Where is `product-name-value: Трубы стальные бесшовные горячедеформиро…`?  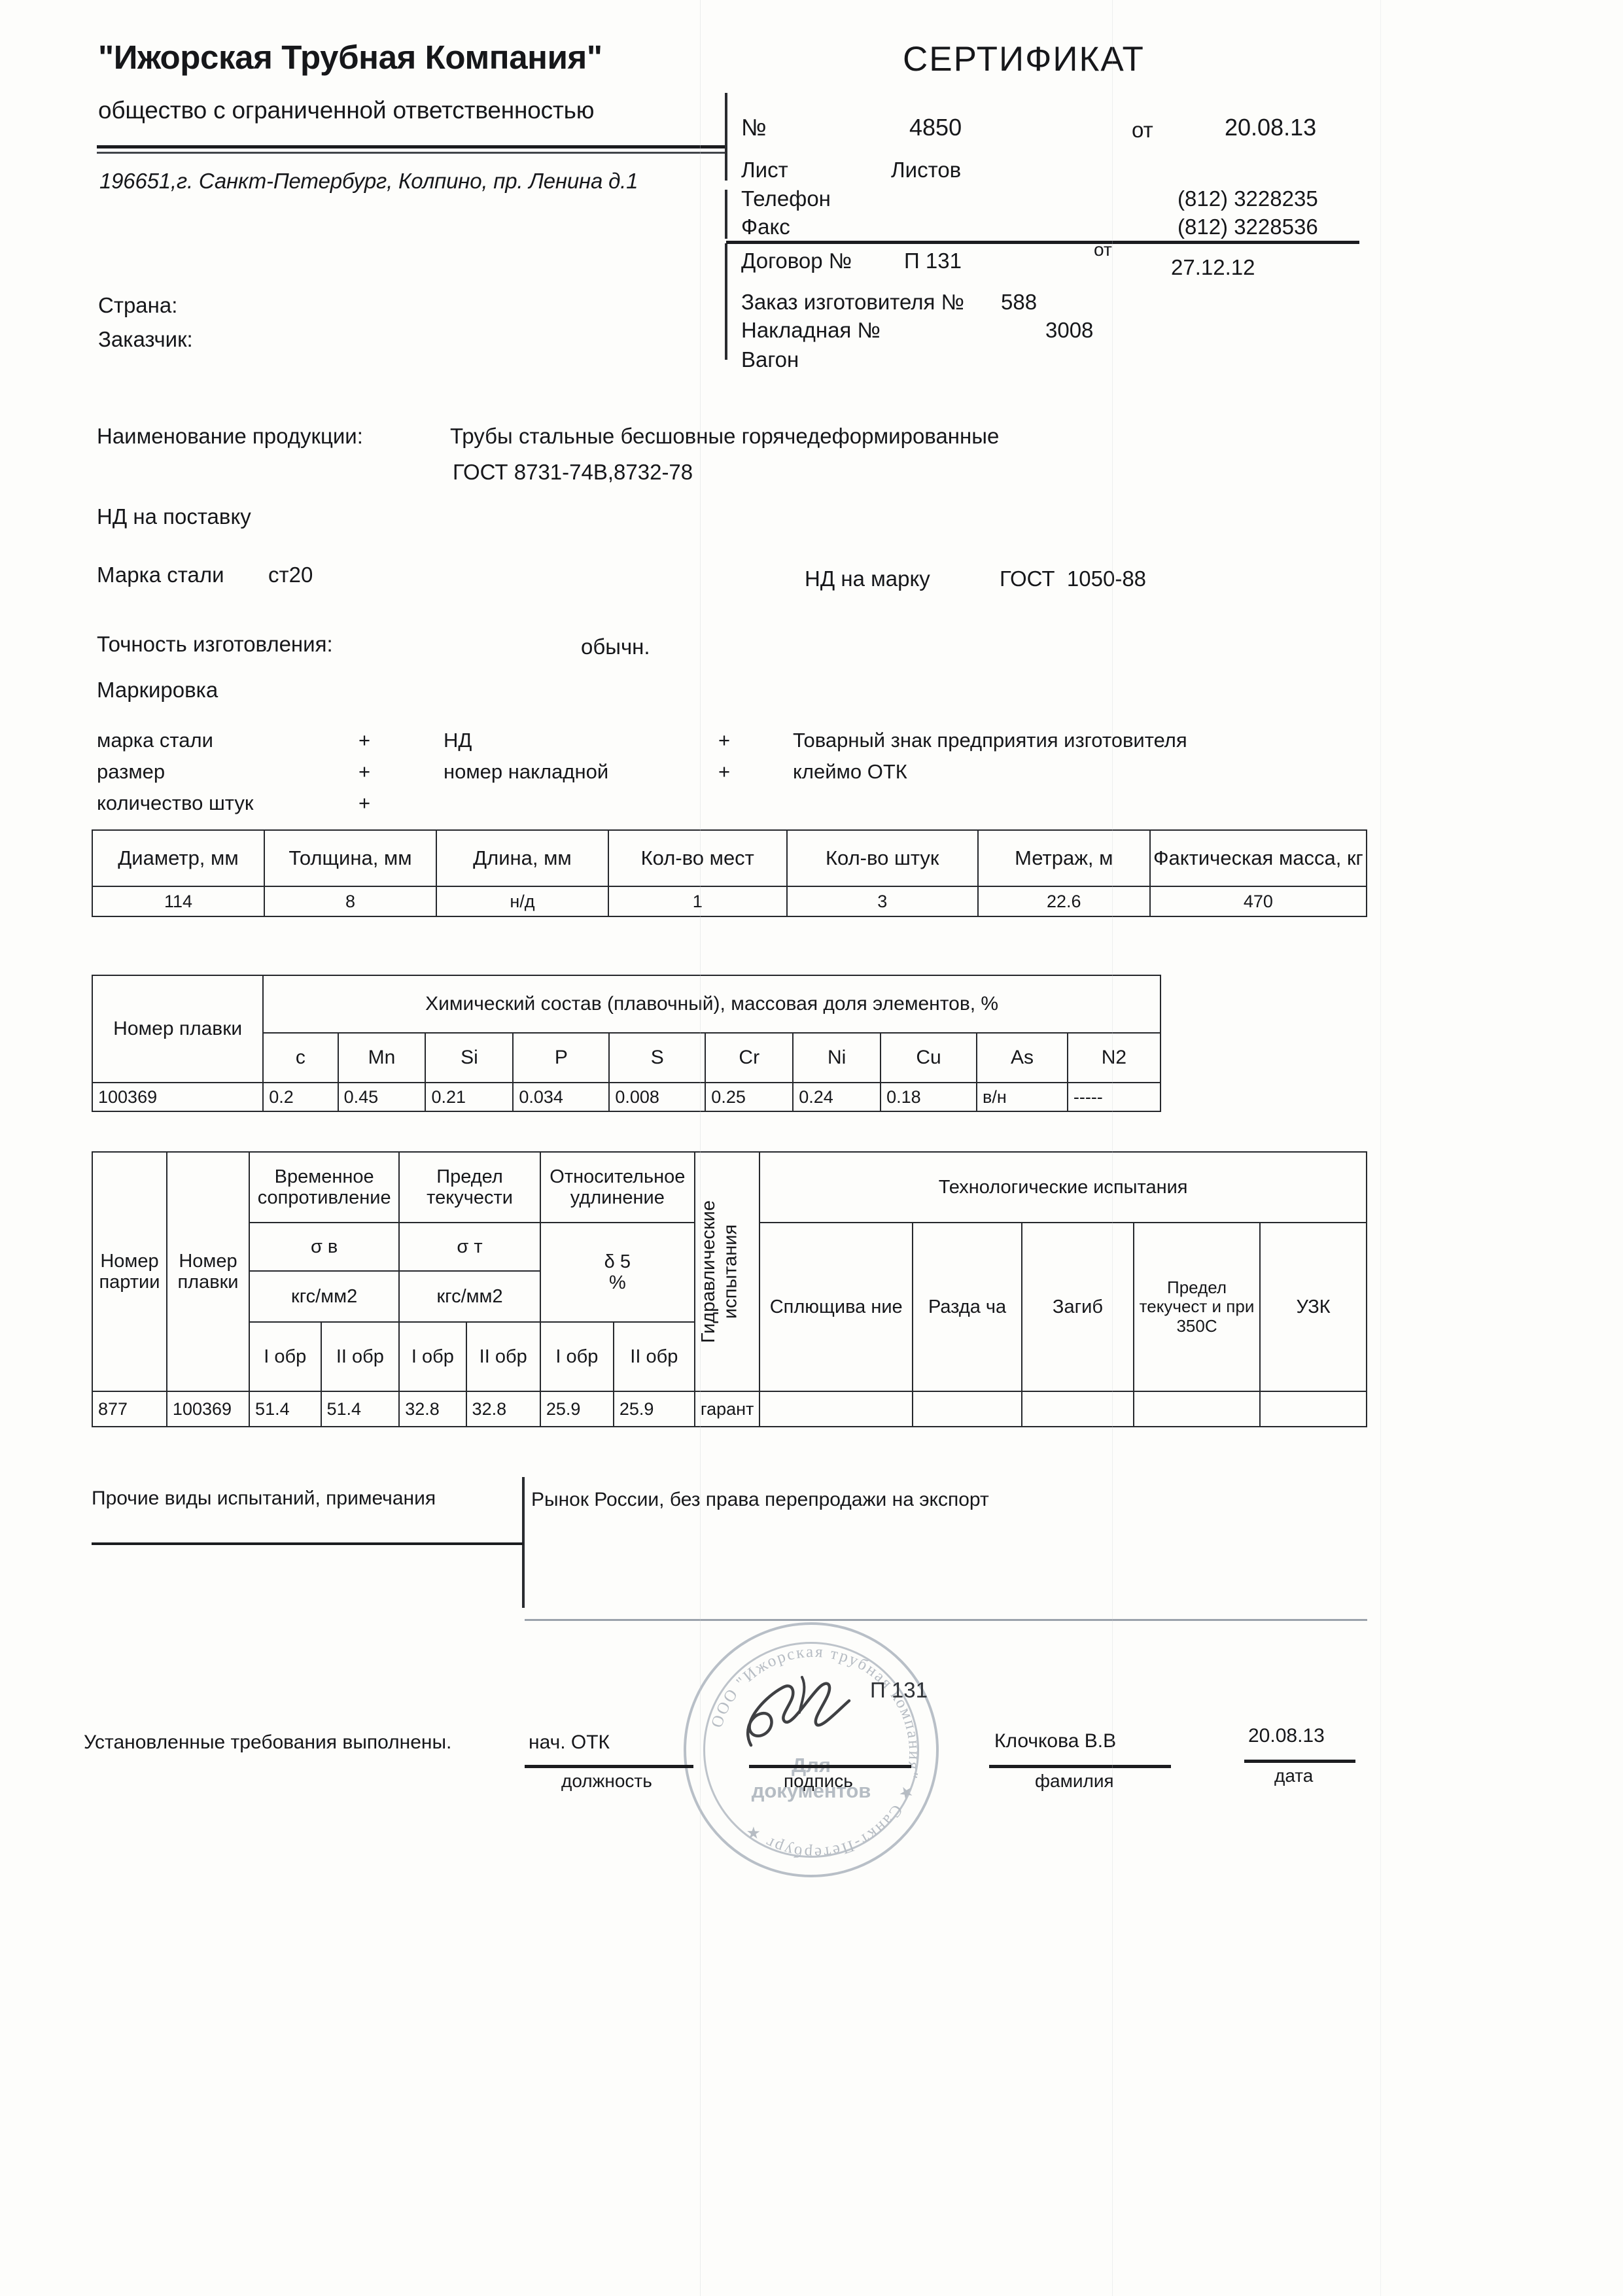 product-name-value: Трубы стальные бесшовные горячедеформиро… is located at coordinates (725, 436).